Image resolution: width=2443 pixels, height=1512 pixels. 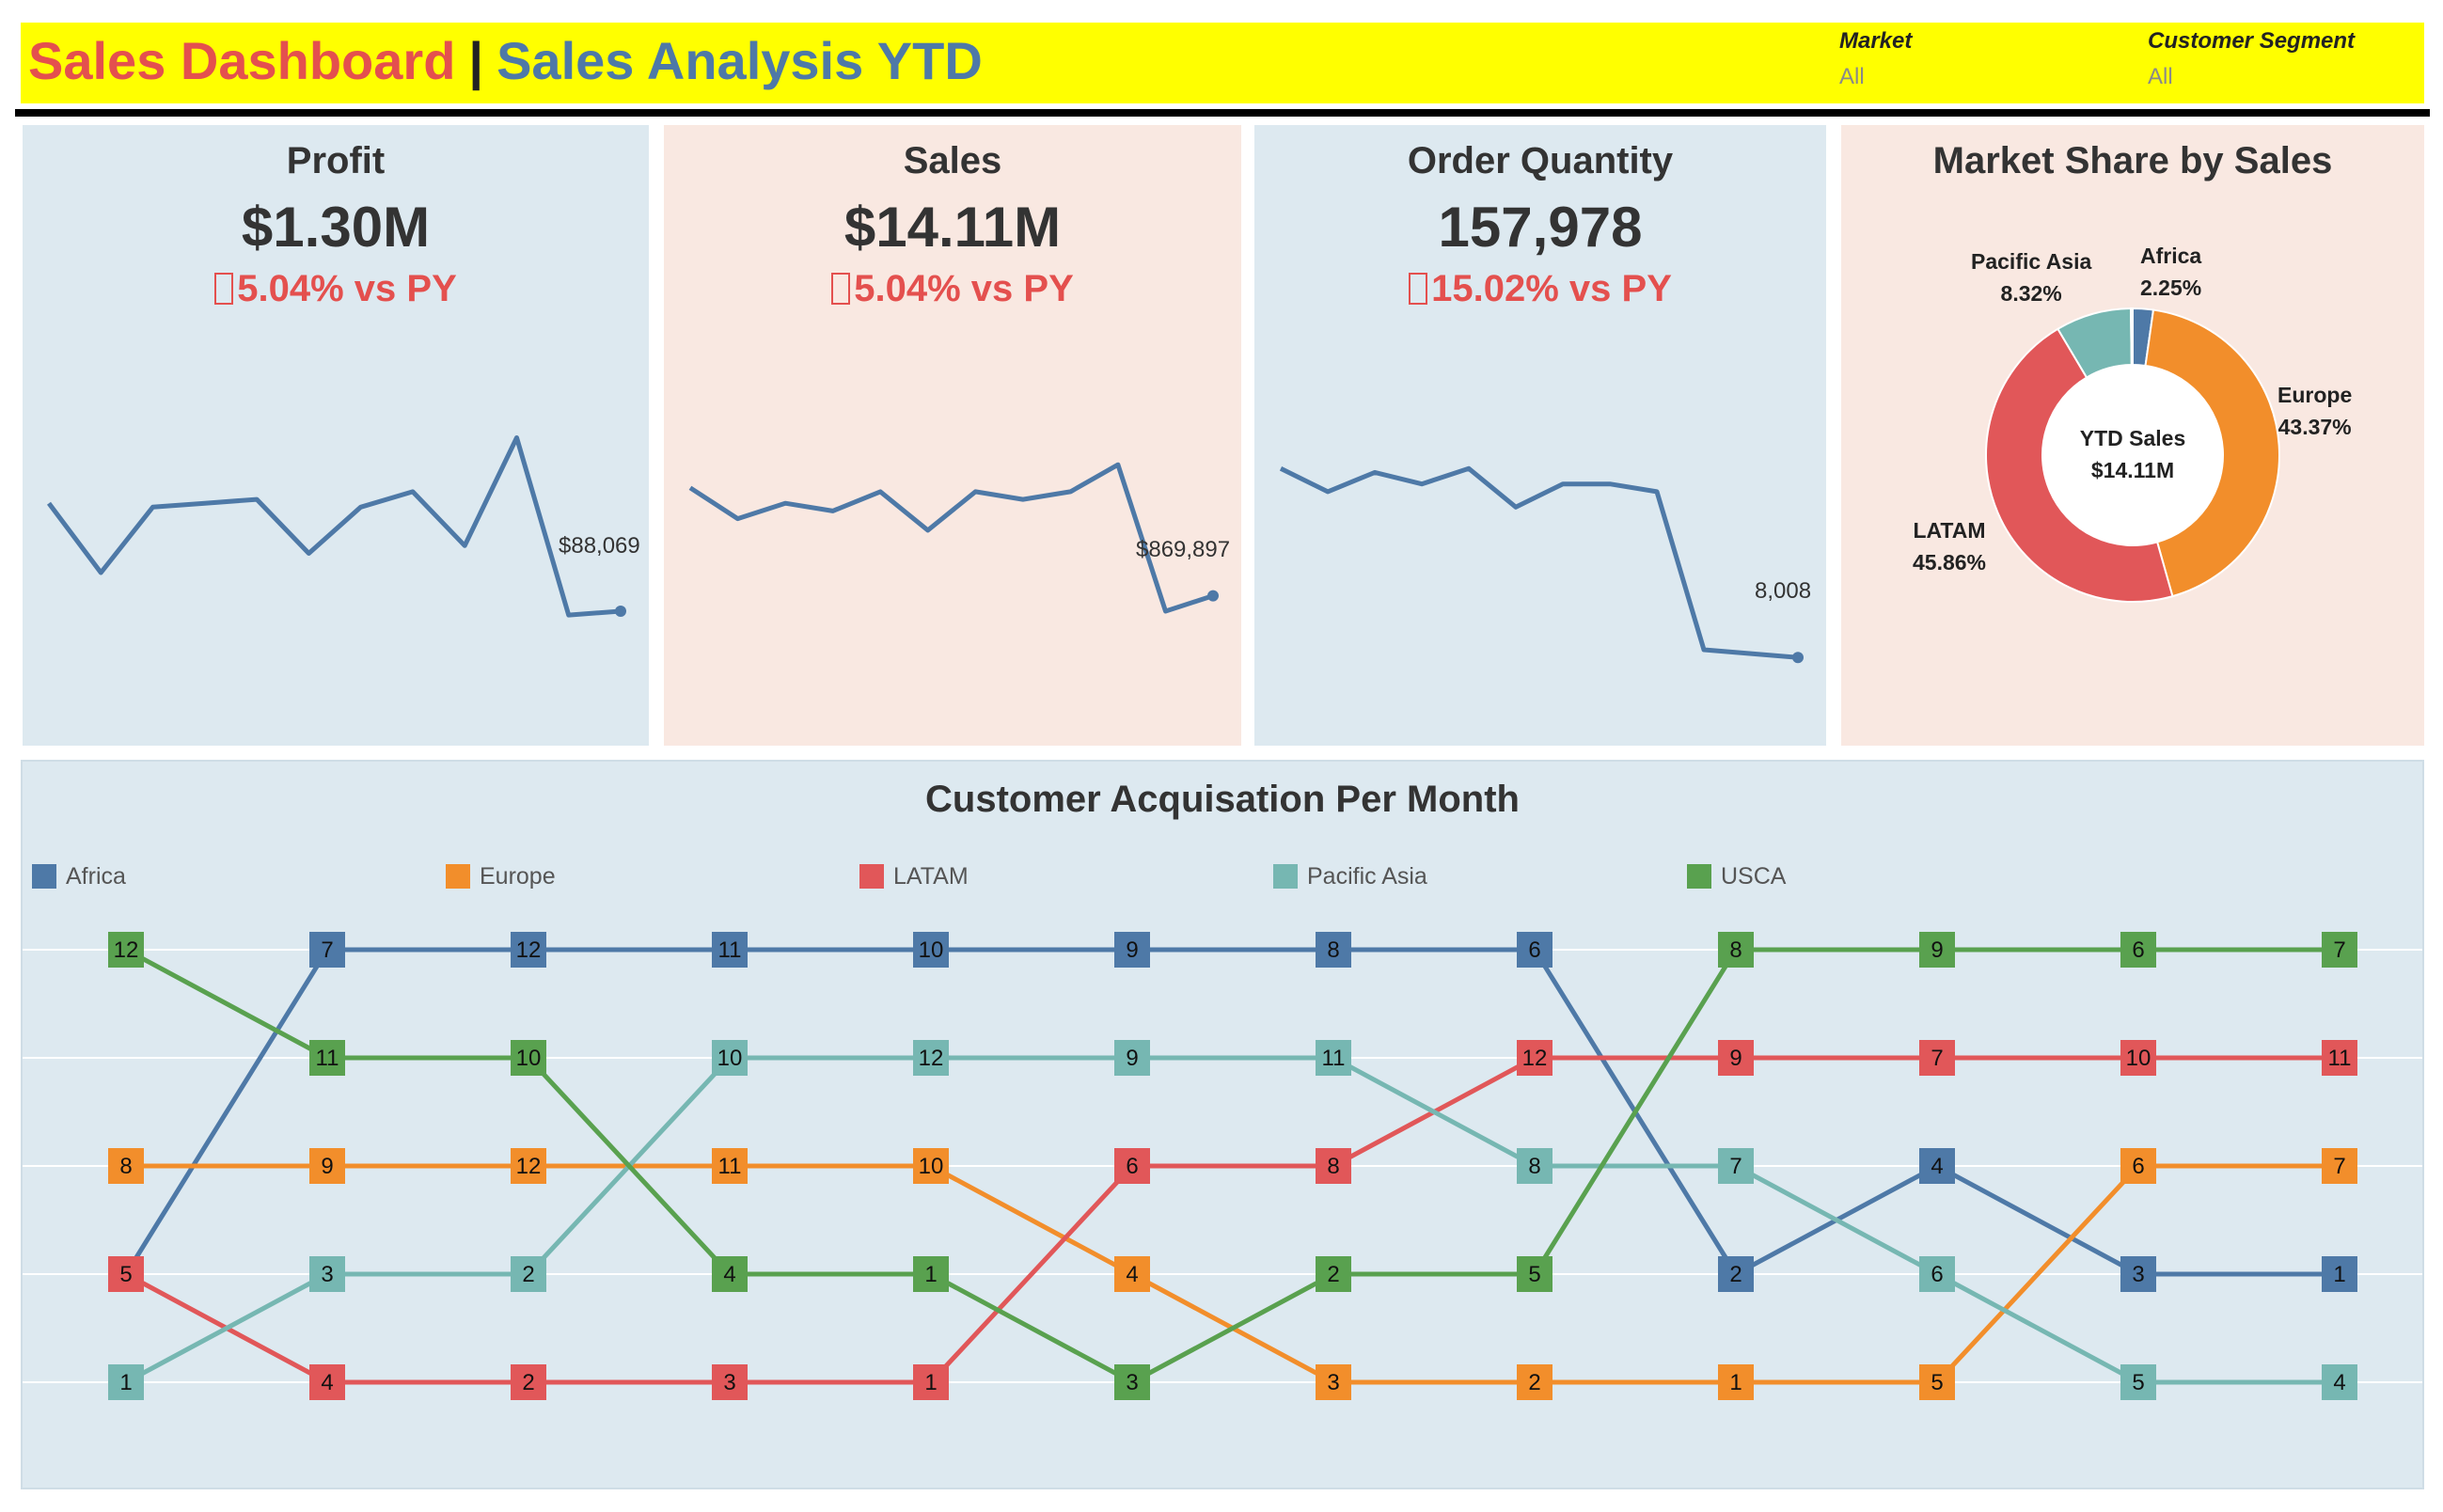 I want to click on bump-label: 6, so click(x=1534, y=950).